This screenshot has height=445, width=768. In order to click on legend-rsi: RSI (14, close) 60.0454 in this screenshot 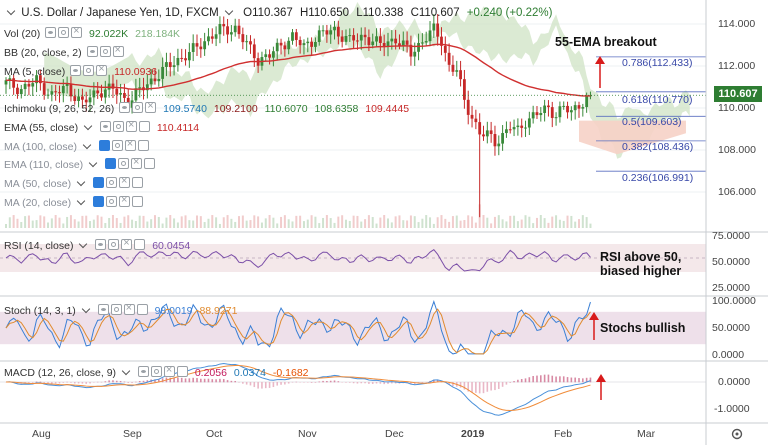, I will do `click(97, 245)`.